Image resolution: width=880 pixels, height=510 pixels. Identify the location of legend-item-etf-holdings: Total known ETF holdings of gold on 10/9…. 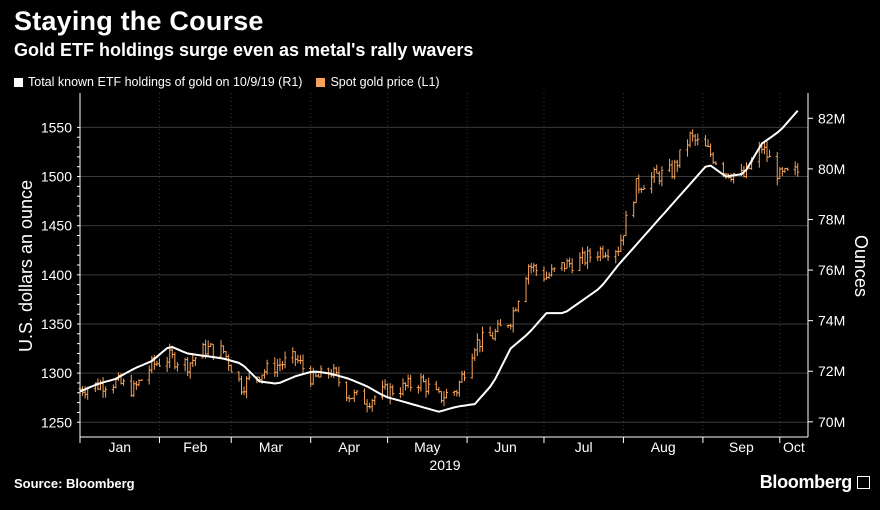
(158, 82).